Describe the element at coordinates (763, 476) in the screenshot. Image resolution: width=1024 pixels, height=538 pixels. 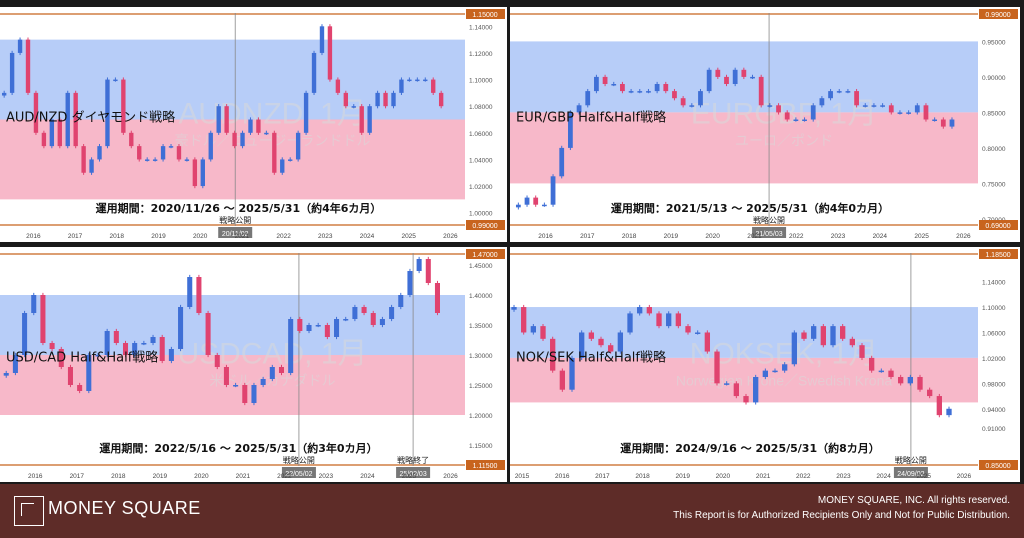
I see `x-tick-label: 2021` at that location.